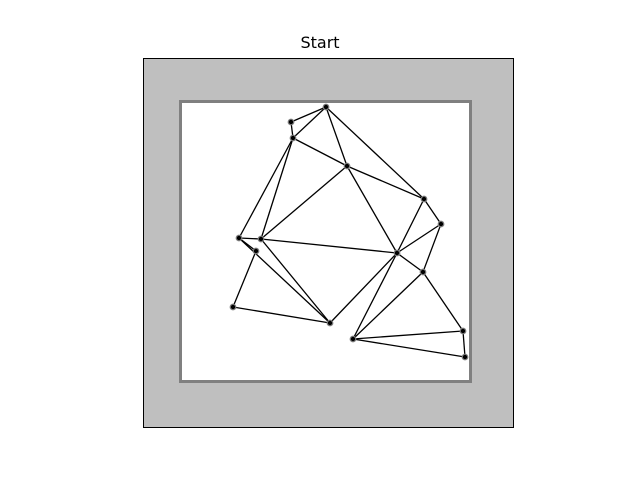  I want to click on edge-n15-n16, so click(464, 344).